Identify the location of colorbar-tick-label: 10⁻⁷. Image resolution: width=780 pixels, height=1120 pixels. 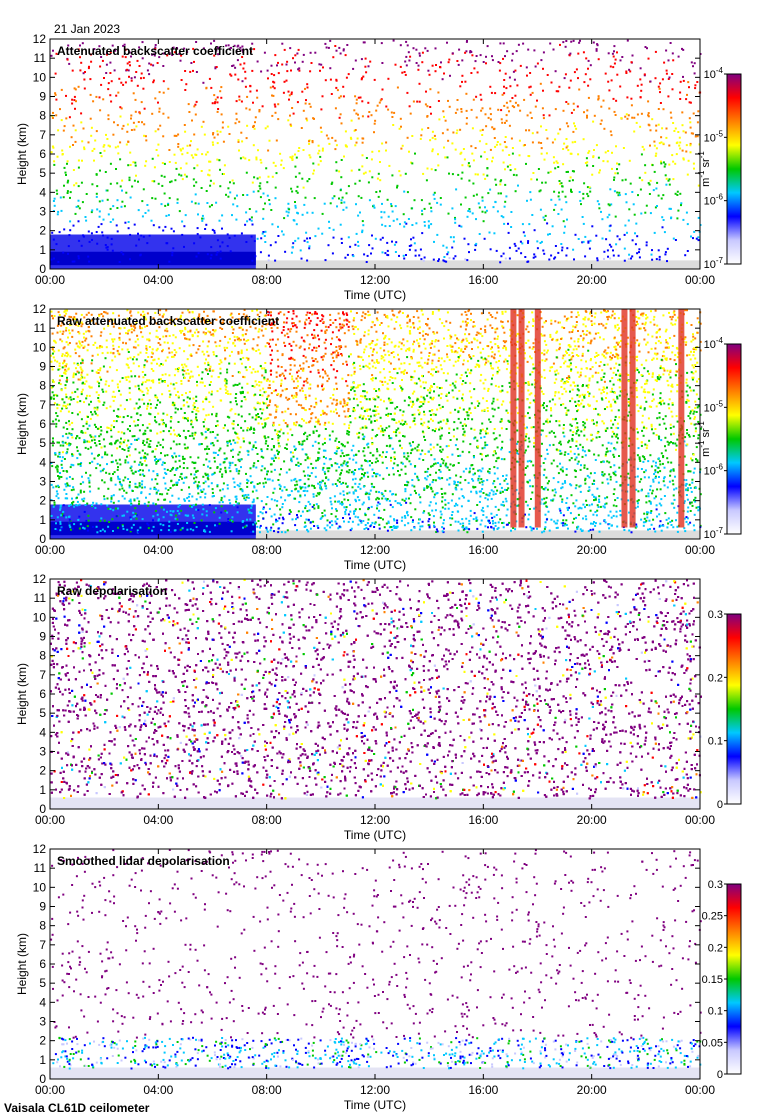
(714, 263).